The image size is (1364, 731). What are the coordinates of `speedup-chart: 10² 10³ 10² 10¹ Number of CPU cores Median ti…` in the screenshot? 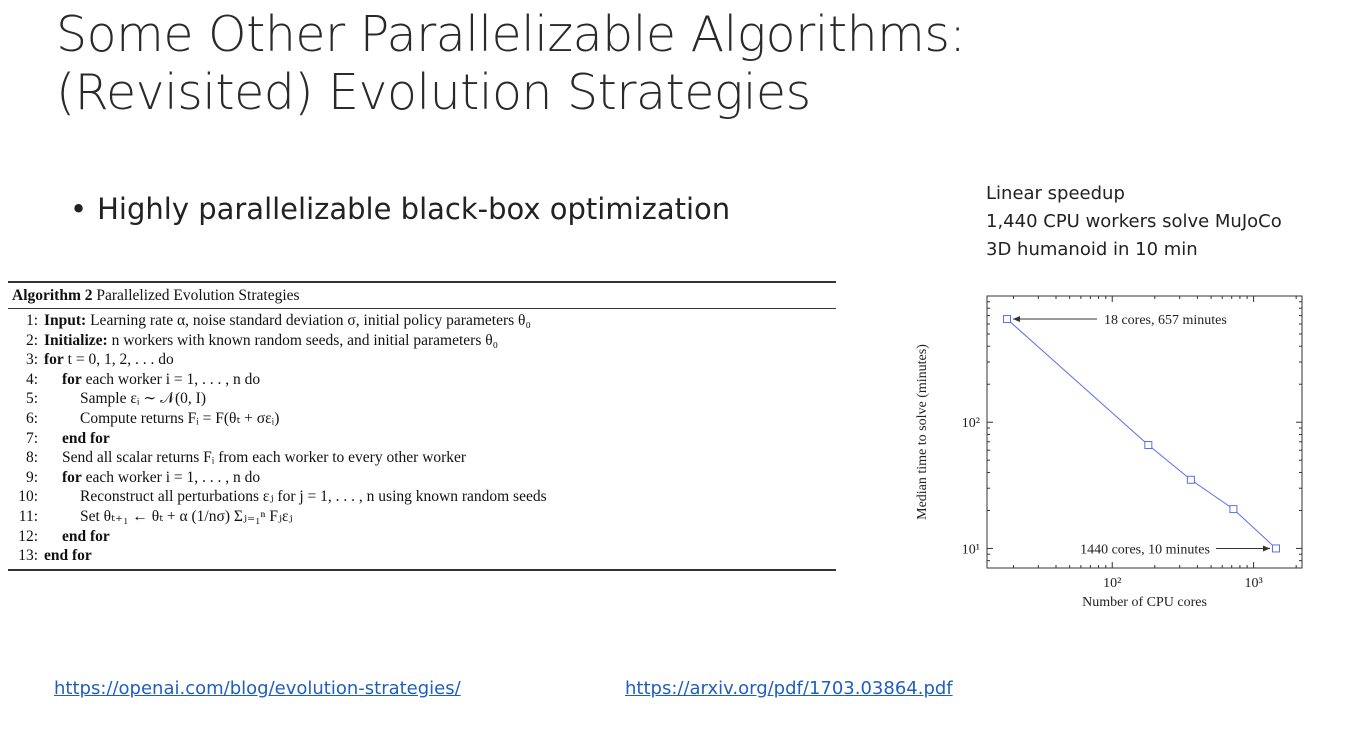 It's located at (1110, 456).